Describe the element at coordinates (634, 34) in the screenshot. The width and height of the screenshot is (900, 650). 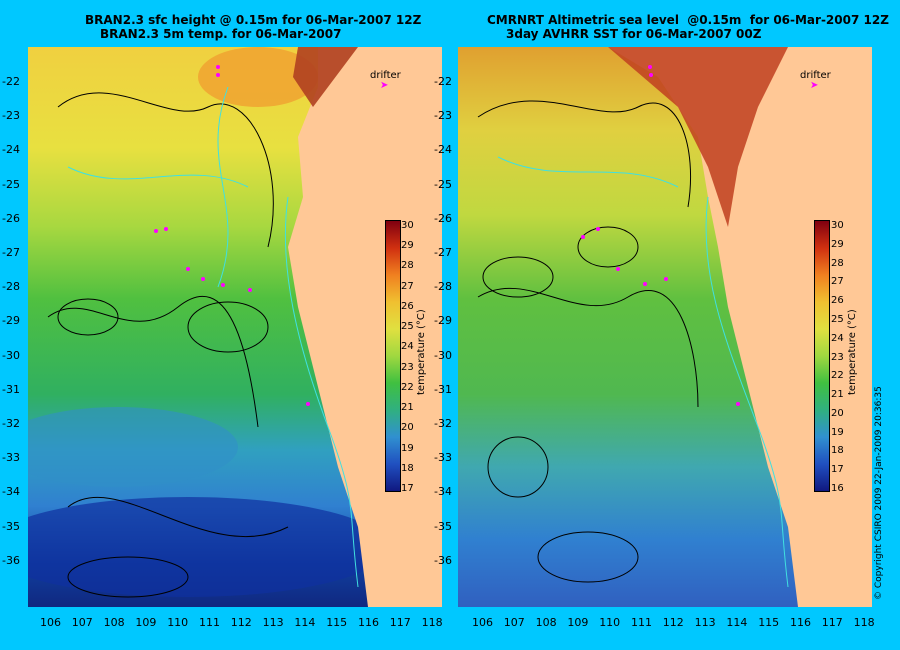
I see `right-title-line2: 3day AVHRR SST for 06-Mar-2007 00Z` at that location.